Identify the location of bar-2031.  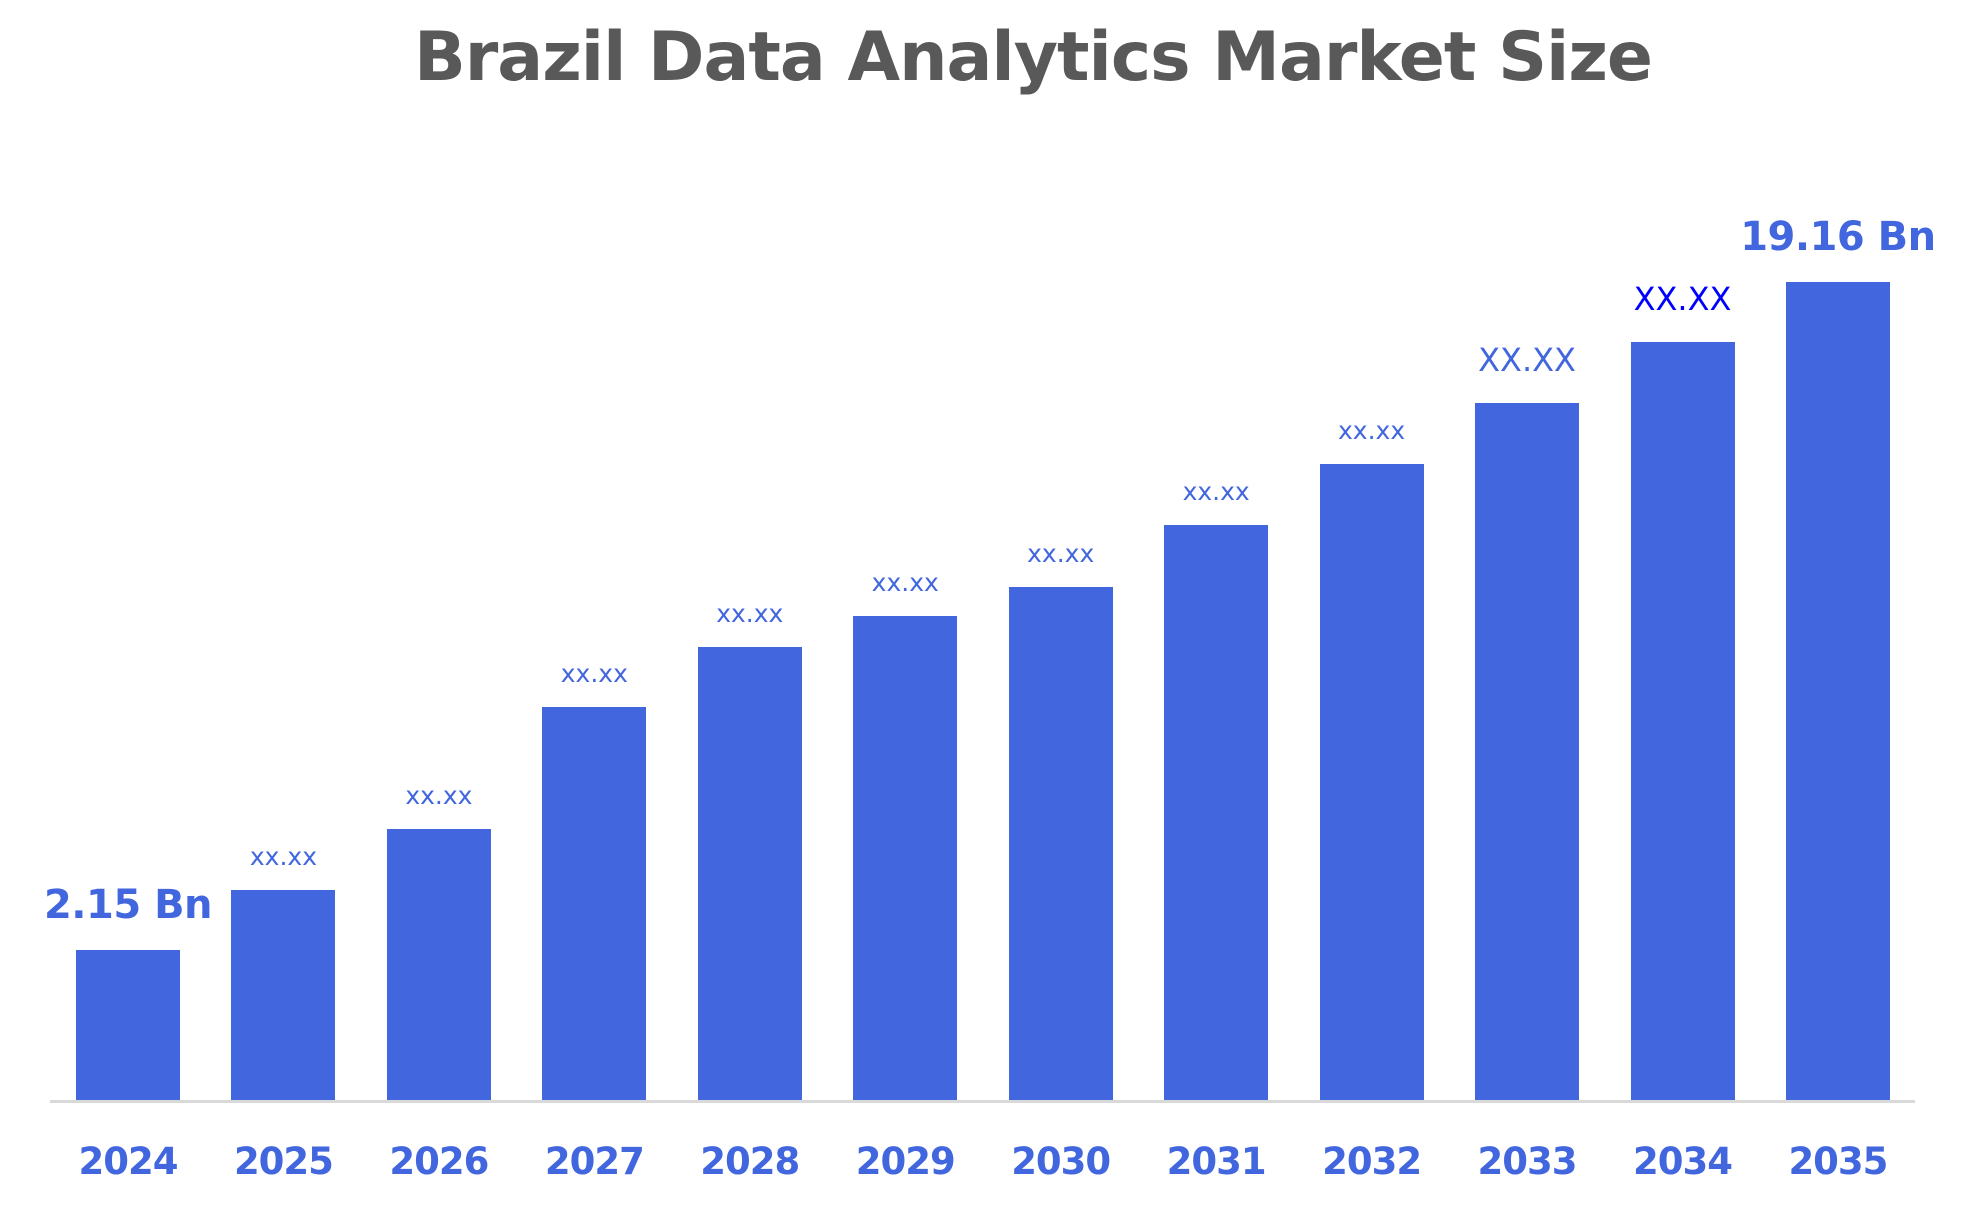
(1216, 812).